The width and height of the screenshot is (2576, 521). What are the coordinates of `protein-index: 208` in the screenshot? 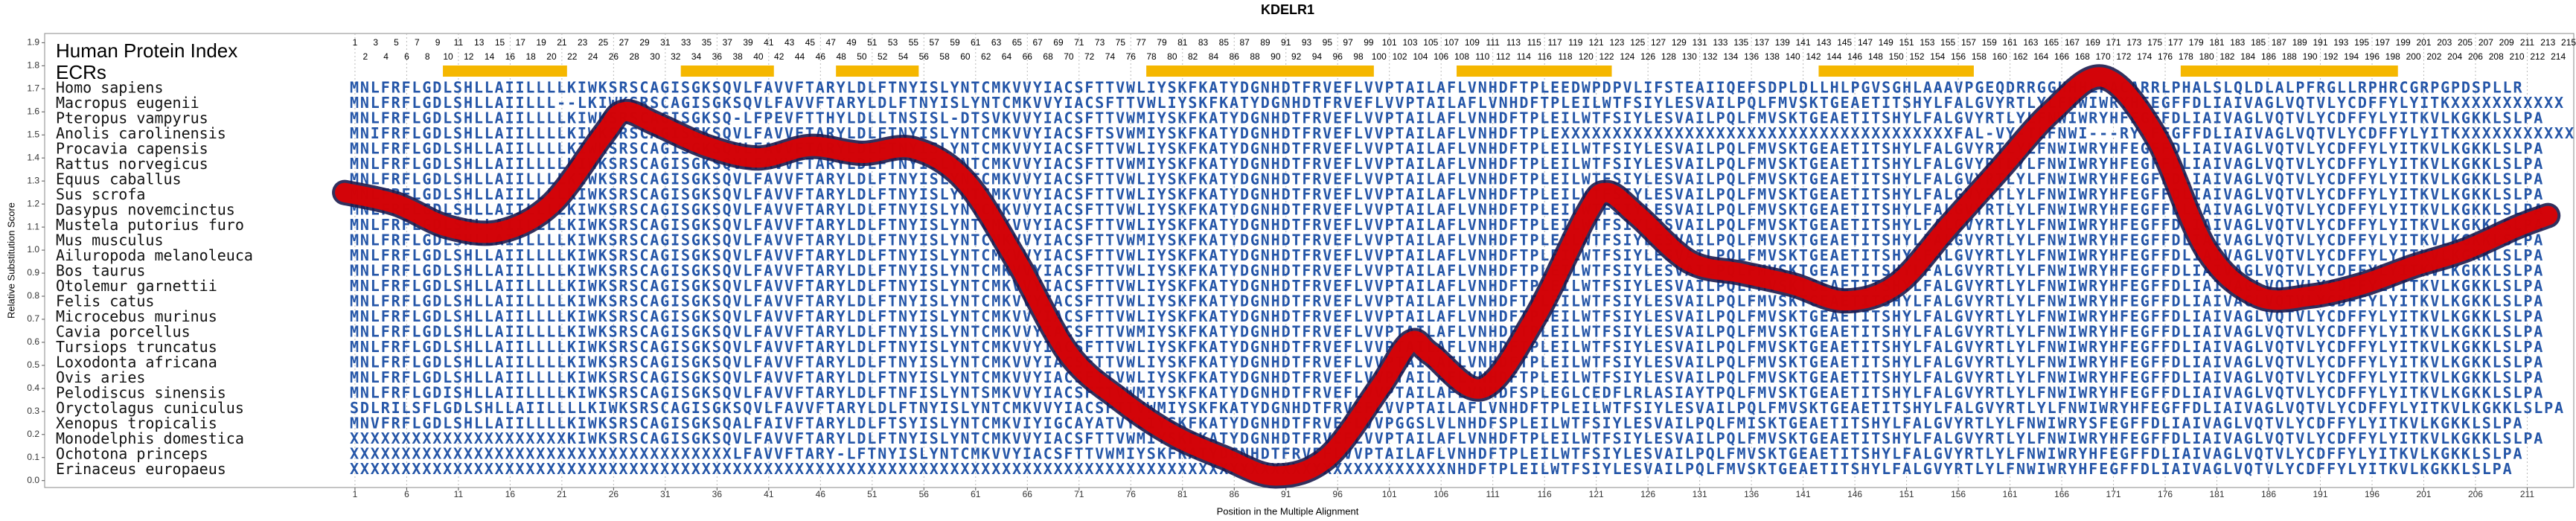 It's located at (2496, 56).